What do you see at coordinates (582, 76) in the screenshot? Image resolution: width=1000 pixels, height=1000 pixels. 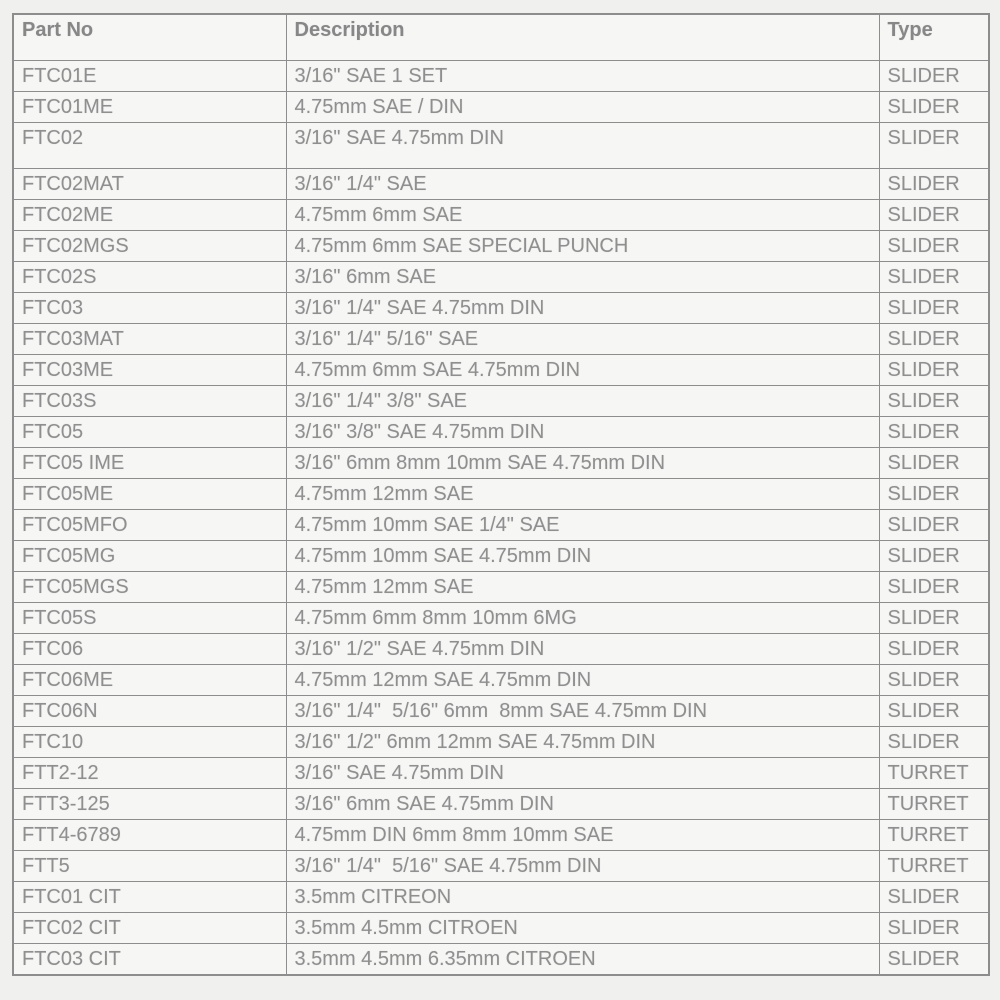 I see `description-cell: 3/16" SAE 1 SET` at bounding box center [582, 76].